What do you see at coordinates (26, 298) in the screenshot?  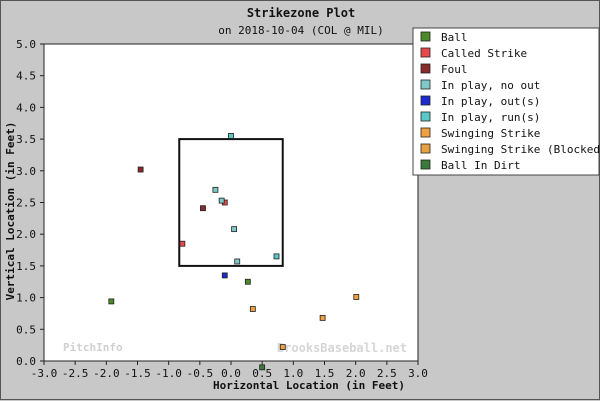 I see `y-tick-label: 1.0` at bounding box center [26, 298].